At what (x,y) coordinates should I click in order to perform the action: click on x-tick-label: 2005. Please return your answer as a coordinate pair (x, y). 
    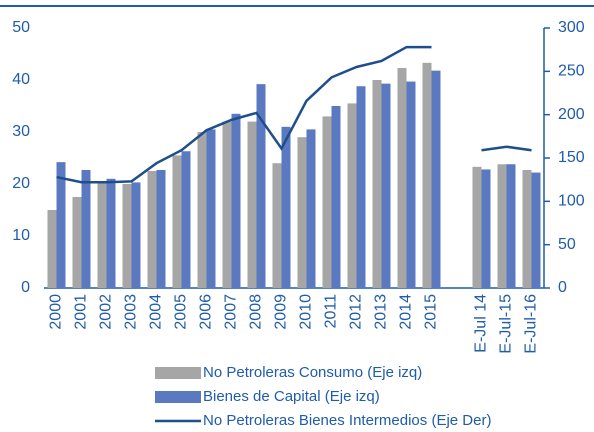
    Looking at the image, I should click on (181, 312).